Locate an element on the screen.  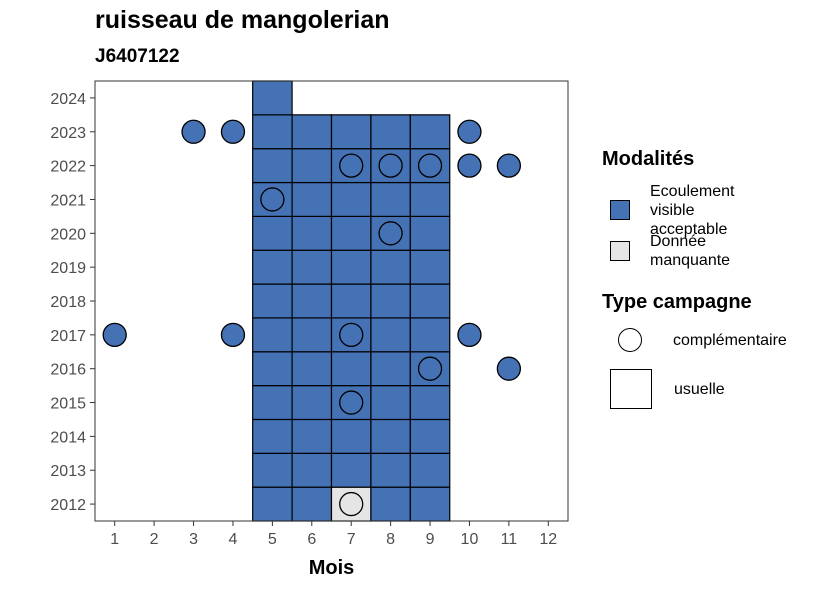
x-tick-label-9: 9 is located at coordinates (430, 539).